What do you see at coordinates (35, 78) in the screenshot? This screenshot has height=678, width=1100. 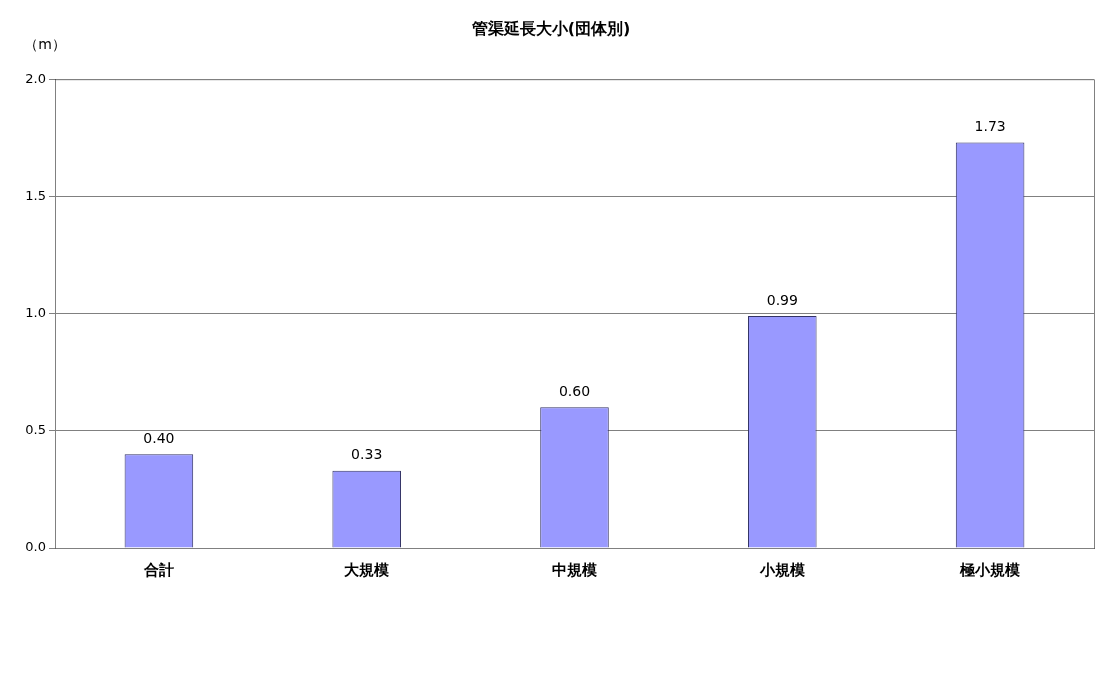 I see `y-tick-label: 2.0` at bounding box center [35, 78].